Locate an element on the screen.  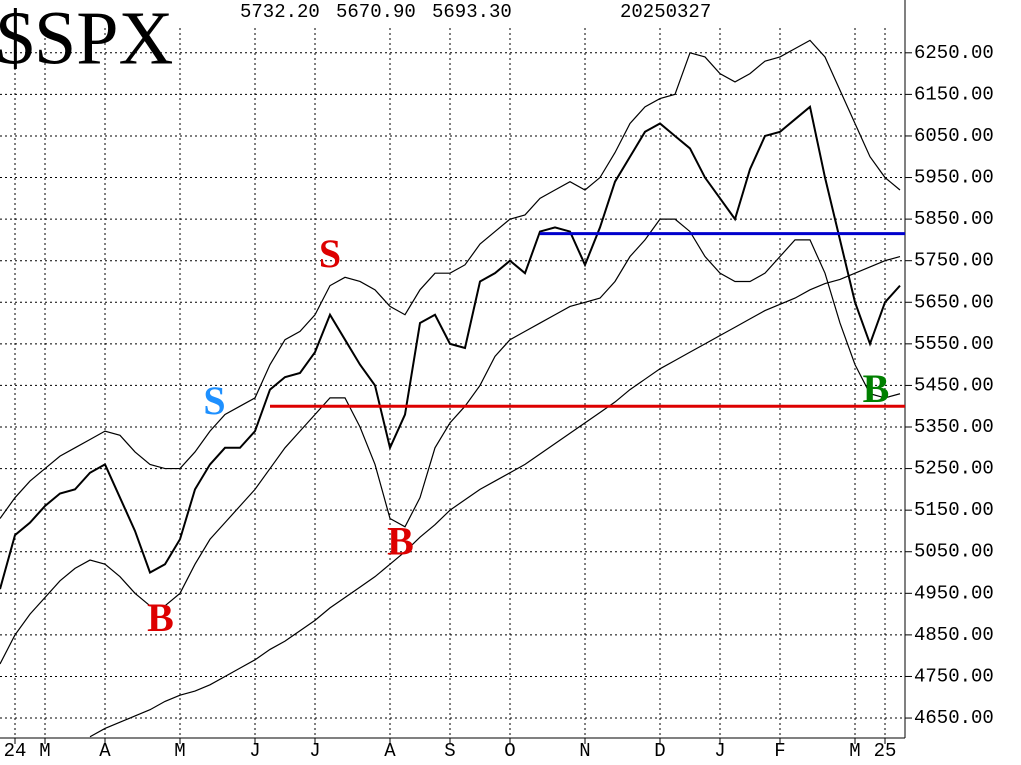
y-tick-label: 5950.00 is located at coordinates (954, 178).